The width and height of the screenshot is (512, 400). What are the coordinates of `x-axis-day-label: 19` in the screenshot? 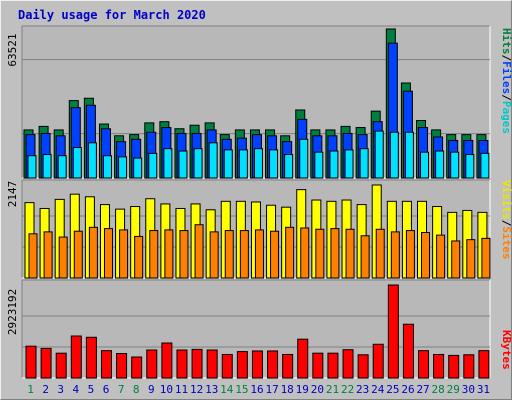 It's located at (302, 389).